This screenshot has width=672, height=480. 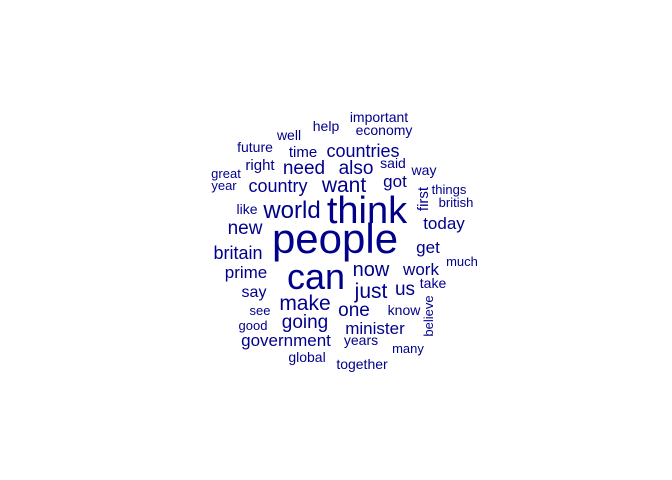 What do you see at coordinates (395, 181) in the screenshot?
I see `cloud-word-got: got` at bounding box center [395, 181].